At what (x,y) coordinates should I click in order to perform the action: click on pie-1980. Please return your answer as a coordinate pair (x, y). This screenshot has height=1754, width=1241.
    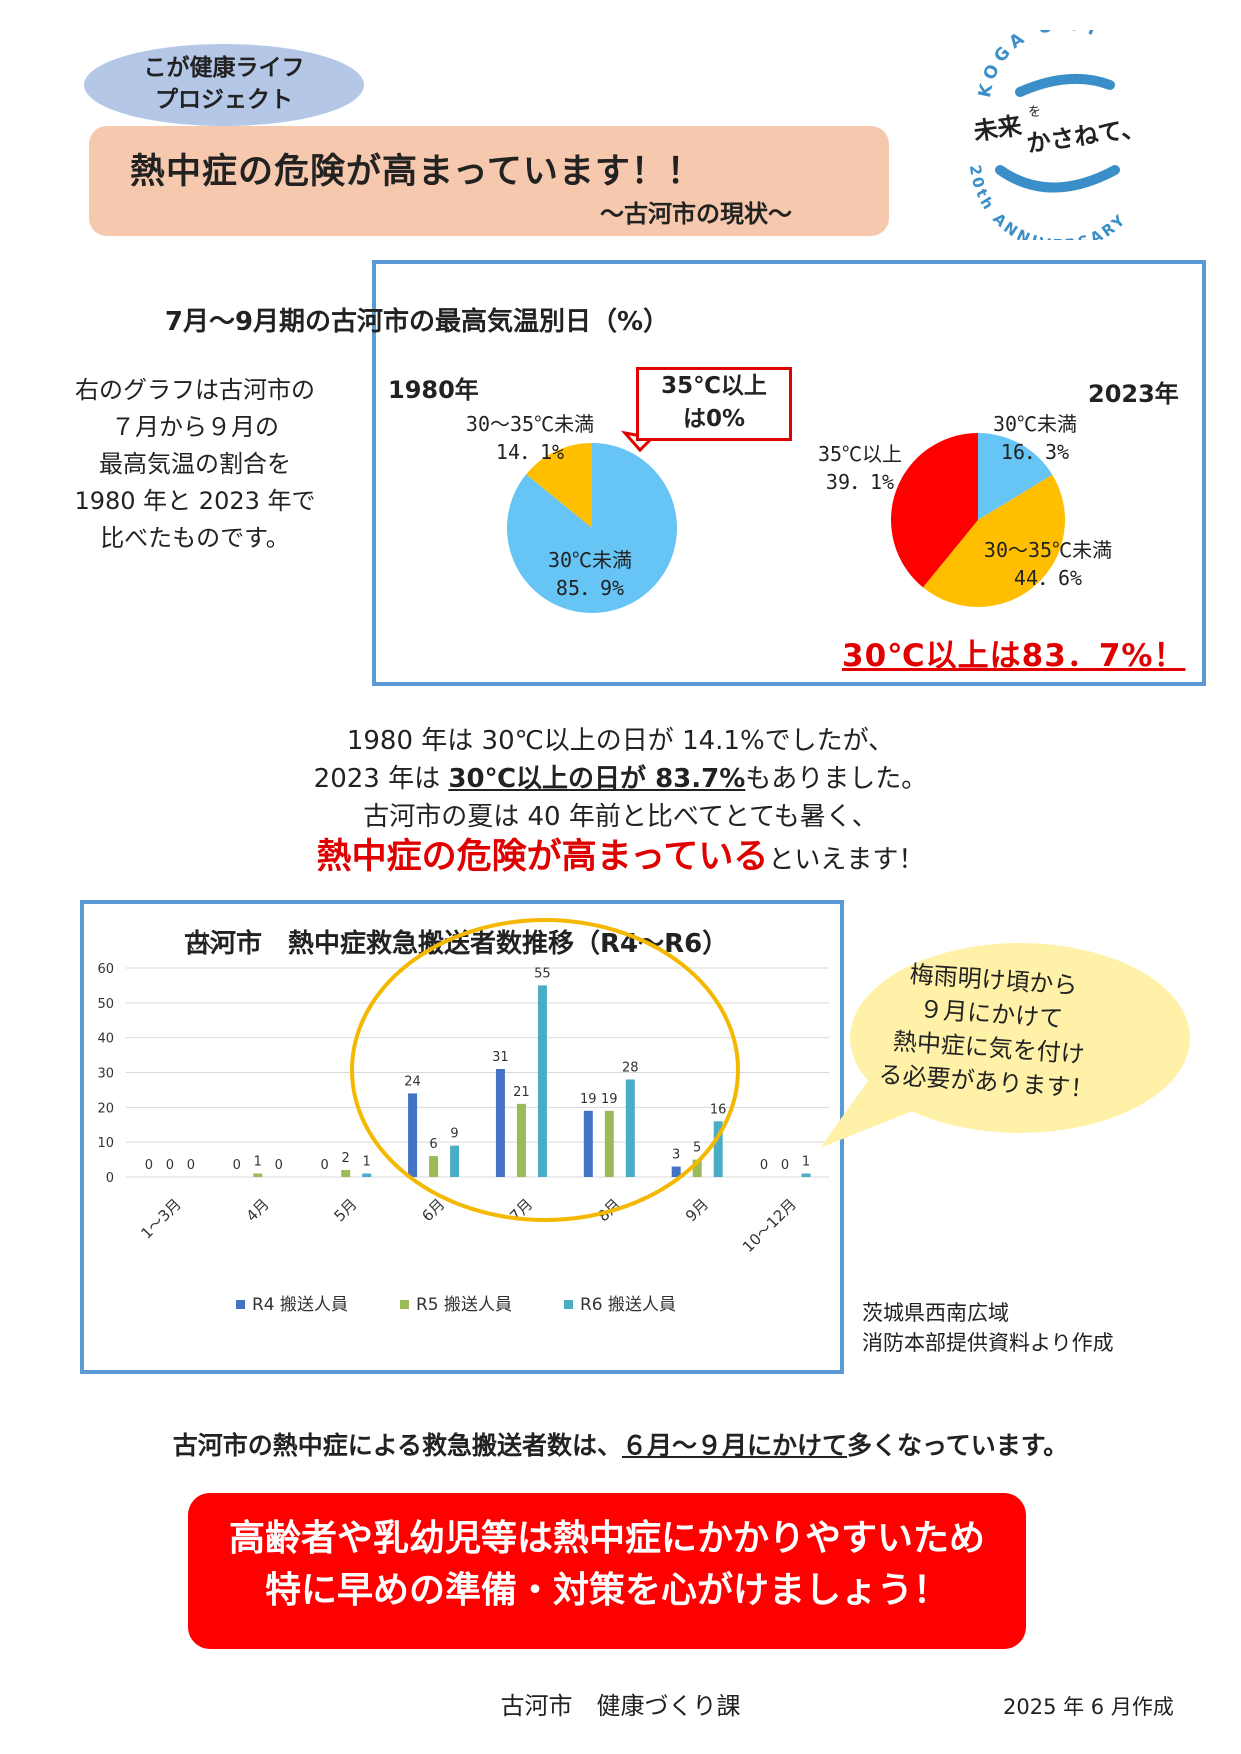
    Looking at the image, I should click on (591, 528).